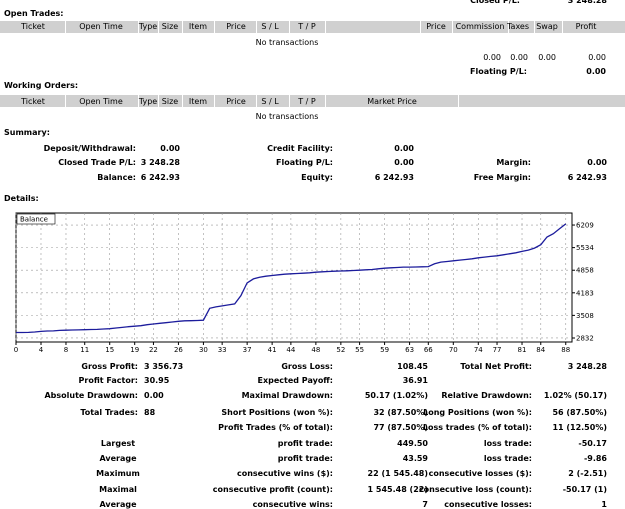  I want to click on stat-label: consecutive wins:, so click(292, 504).